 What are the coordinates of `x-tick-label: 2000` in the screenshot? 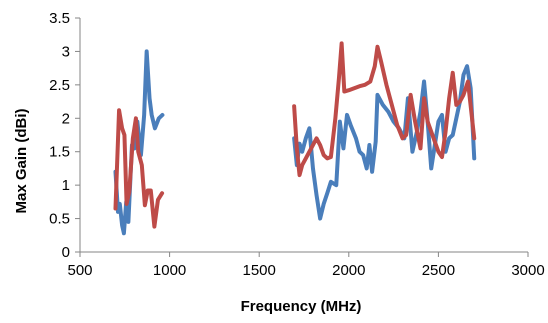 It's located at (348, 270).